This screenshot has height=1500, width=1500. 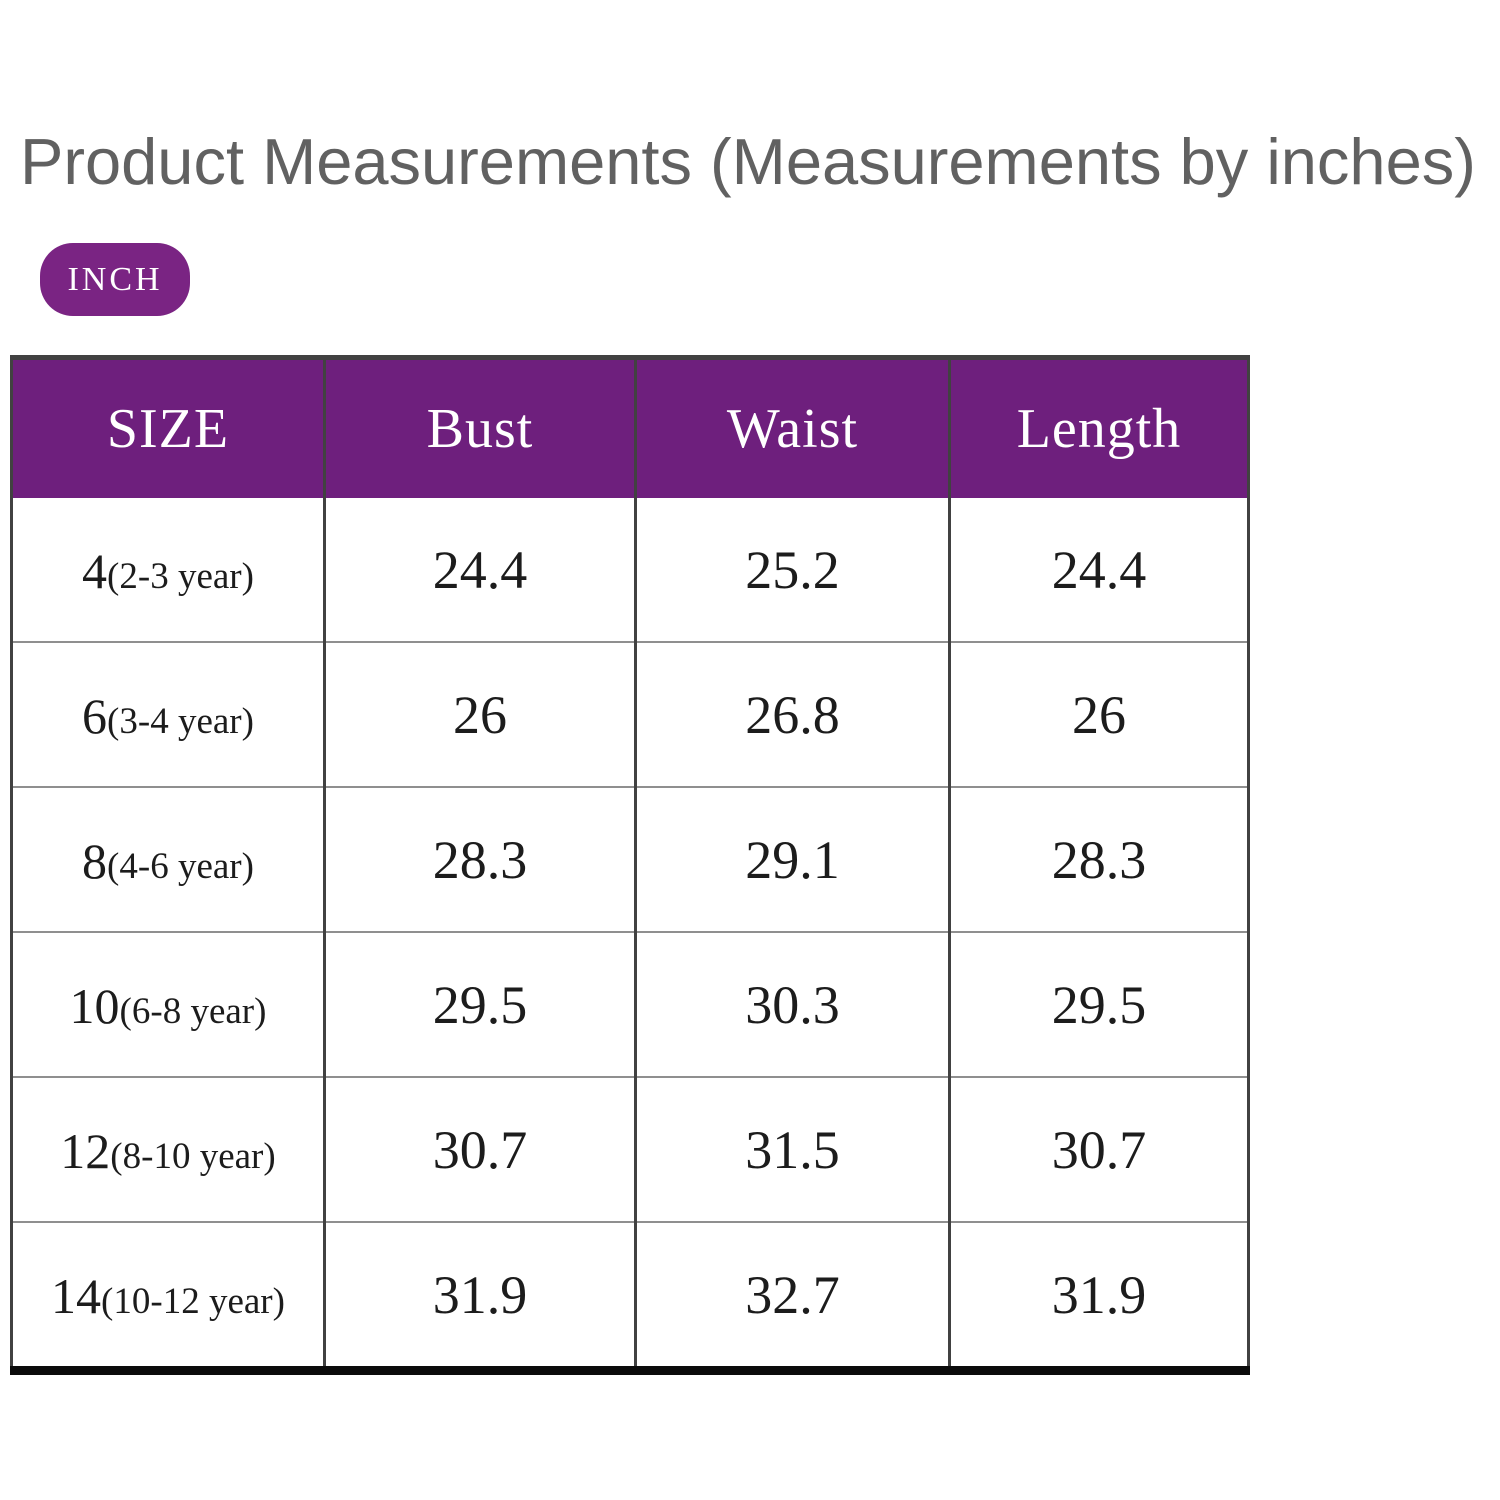 I want to click on table-row: 4(2-3 year) 24.4 25.2 24.4, so click(x=630, y=570).